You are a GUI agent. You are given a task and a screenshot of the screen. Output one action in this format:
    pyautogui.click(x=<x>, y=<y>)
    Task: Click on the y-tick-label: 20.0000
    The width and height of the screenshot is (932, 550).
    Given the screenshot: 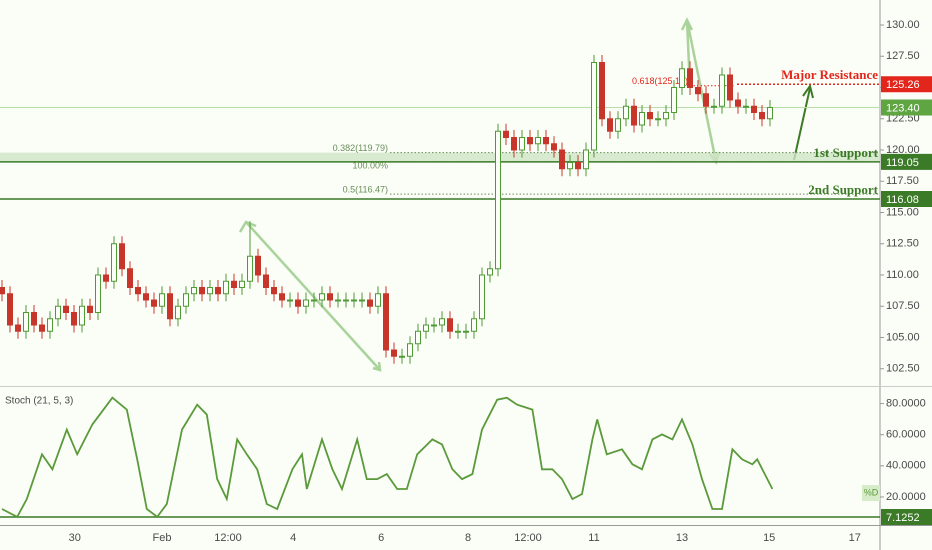 What is the action you would take?
    pyautogui.click(x=906, y=497)
    